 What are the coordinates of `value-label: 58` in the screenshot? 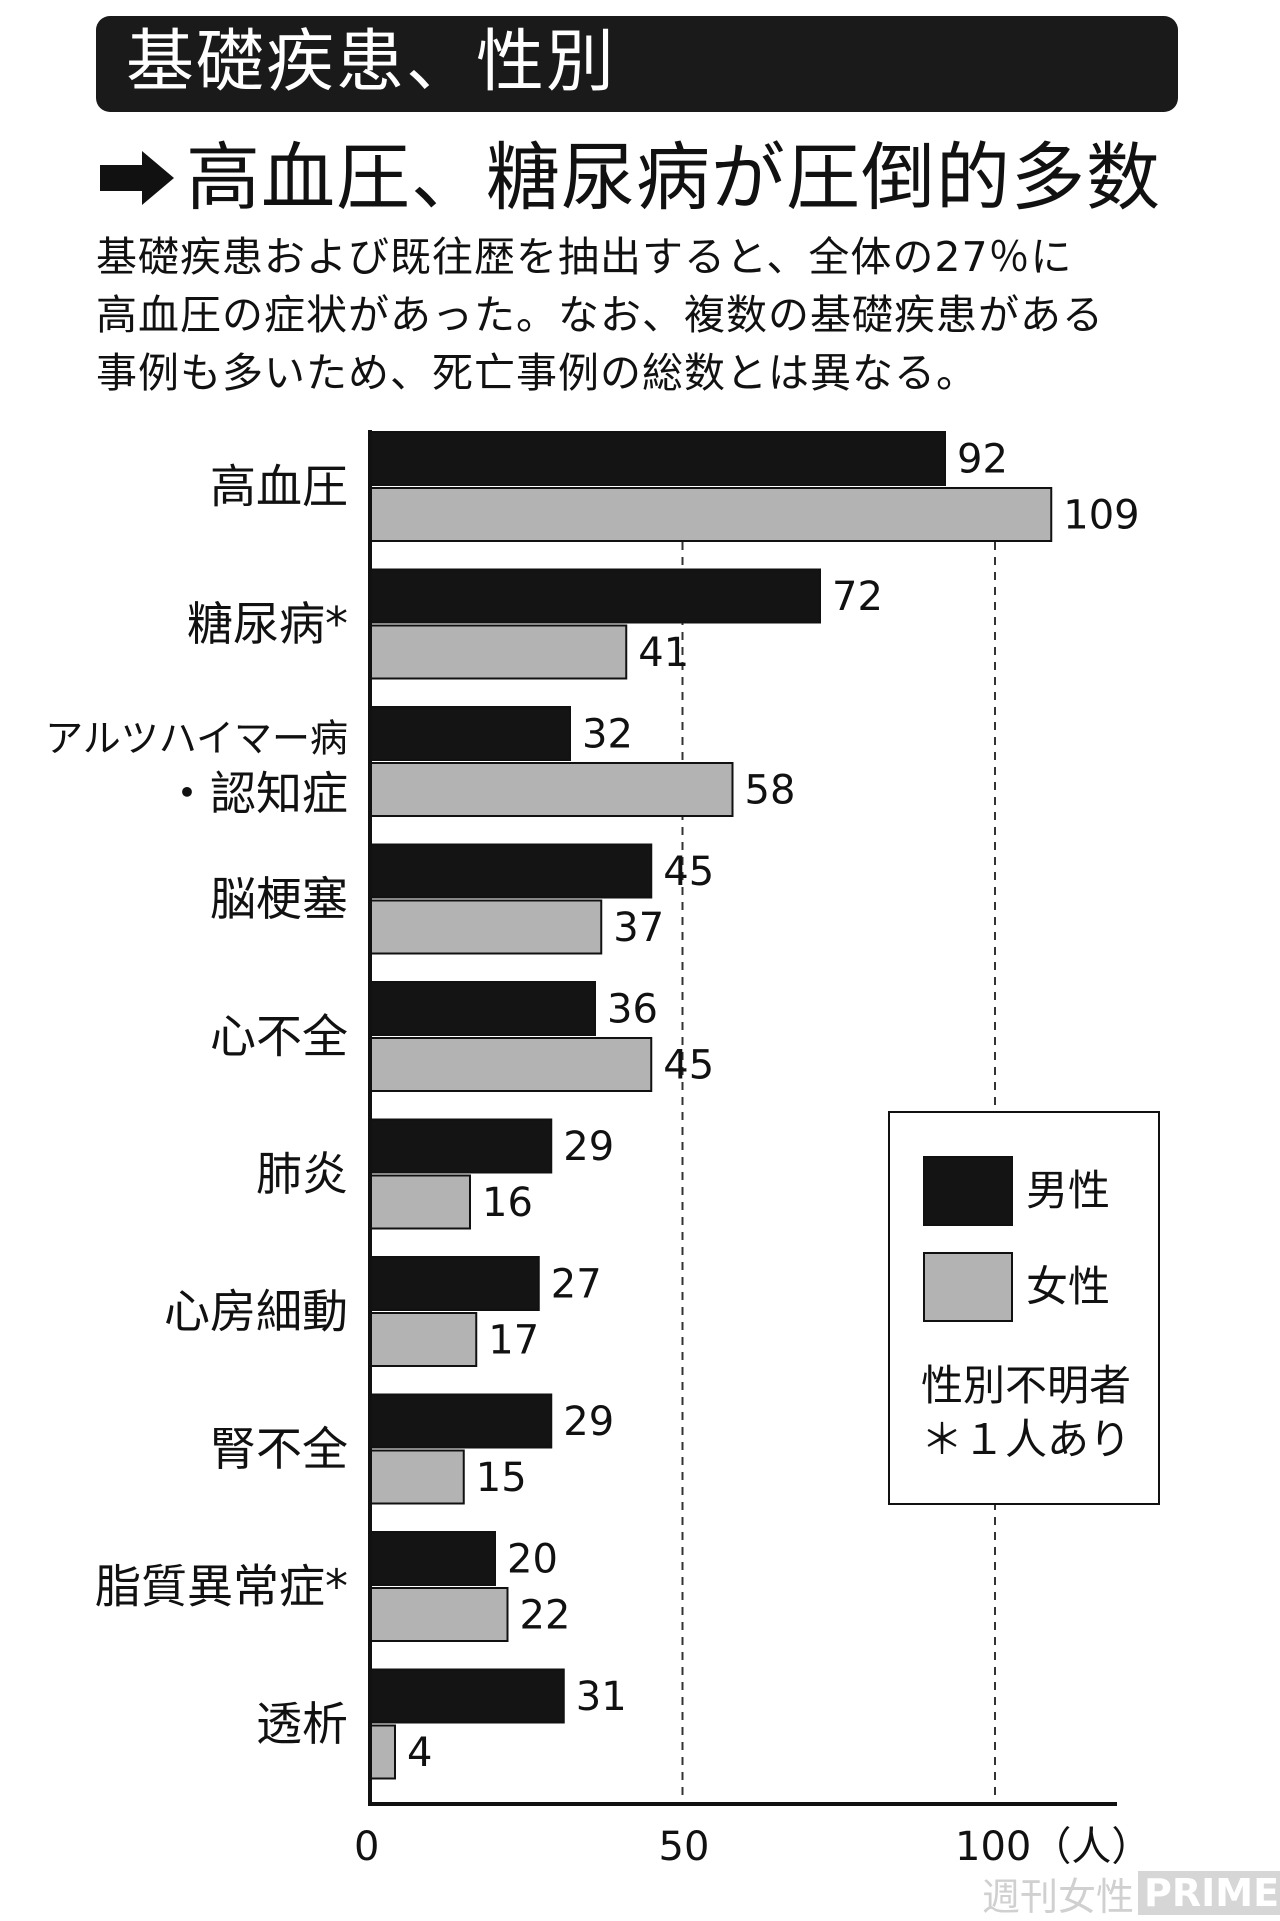 It's located at (770, 791).